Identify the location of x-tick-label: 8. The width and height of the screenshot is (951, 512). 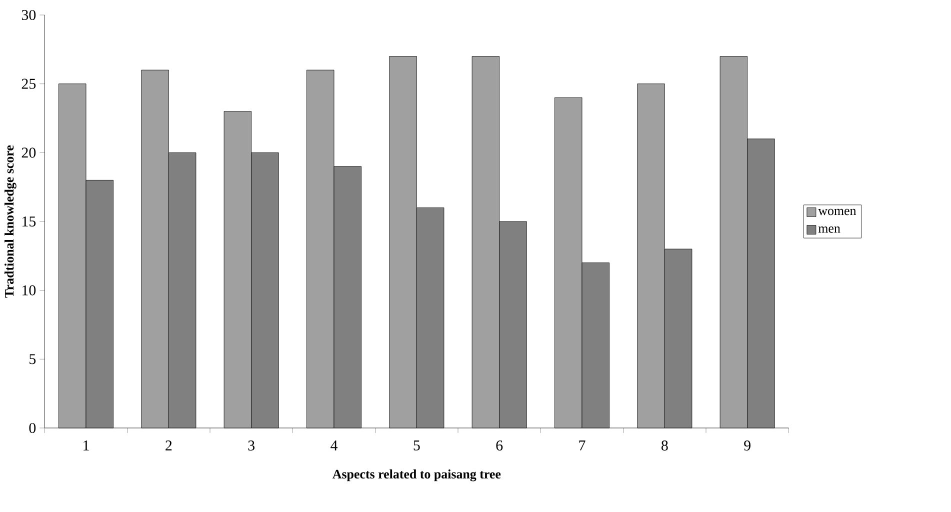
(664, 445).